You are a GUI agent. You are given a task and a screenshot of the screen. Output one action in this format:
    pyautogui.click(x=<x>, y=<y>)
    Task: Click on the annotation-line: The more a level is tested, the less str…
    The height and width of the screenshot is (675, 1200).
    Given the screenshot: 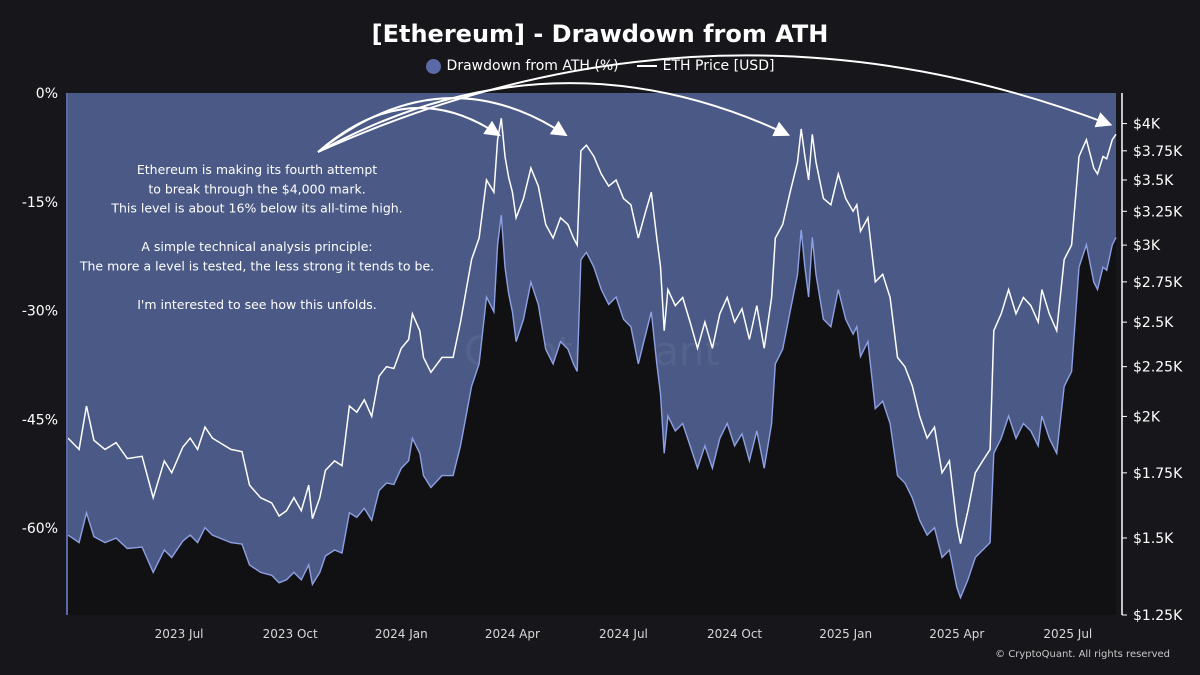 What is the action you would take?
    pyautogui.click(x=256, y=266)
    